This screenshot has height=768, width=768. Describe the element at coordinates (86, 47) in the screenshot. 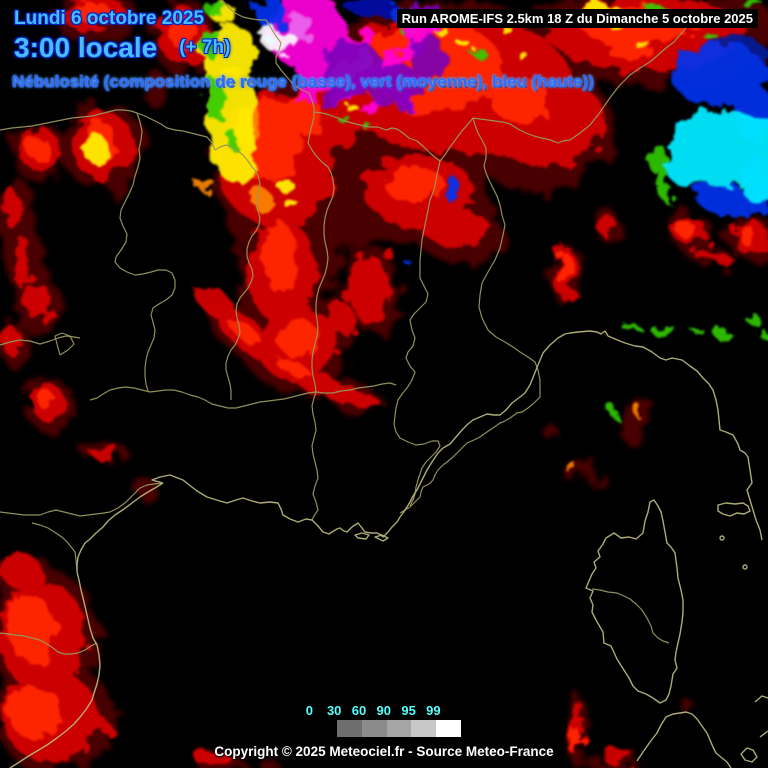

I see `local-time: 3:00 locale` at that location.